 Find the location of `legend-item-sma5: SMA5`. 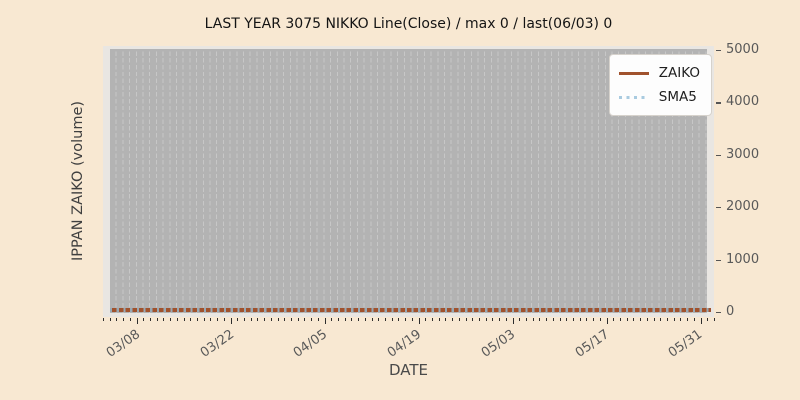

legend-item-sma5: SMA5 is located at coordinates (659, 97).